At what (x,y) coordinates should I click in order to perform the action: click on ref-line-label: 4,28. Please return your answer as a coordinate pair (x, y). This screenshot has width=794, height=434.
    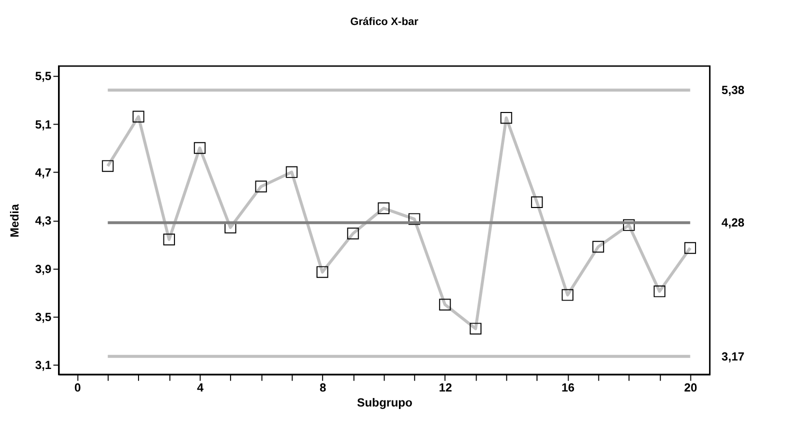
    Looking at the image, I should click on (733, 223).